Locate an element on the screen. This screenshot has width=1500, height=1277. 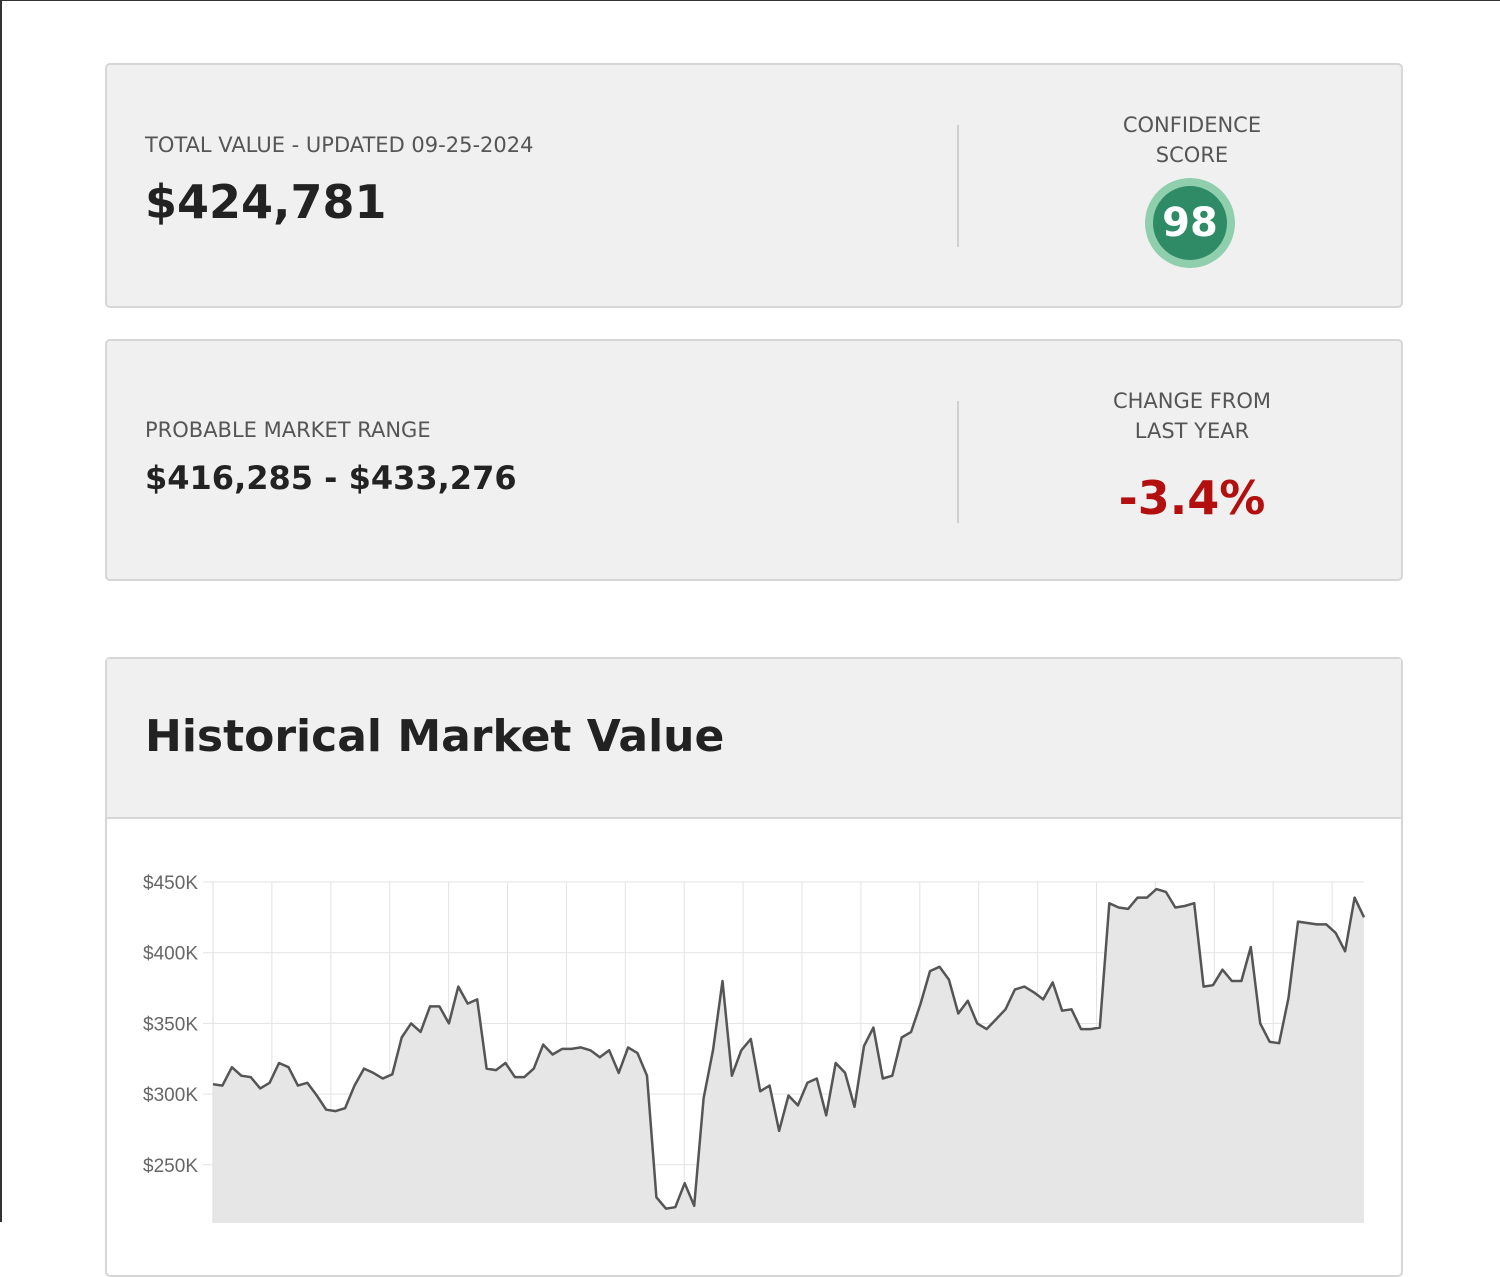
total-label: TOTAL VALUE - UPDATED 09-25-2024 is located at coordinates (339, 145).